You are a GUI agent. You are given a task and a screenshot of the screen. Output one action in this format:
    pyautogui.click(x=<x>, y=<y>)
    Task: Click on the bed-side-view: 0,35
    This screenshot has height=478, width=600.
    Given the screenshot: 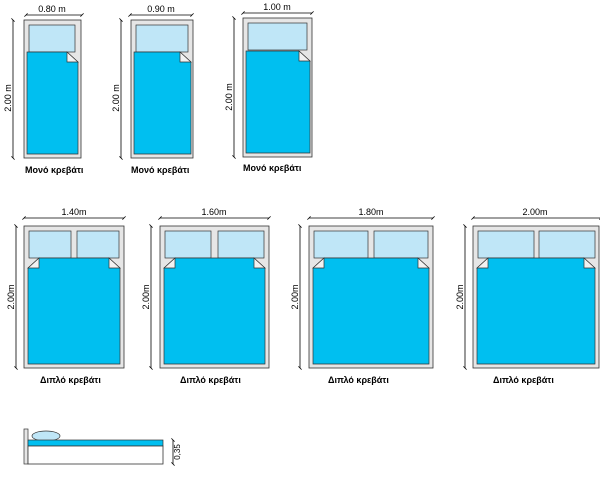 What is the action you would take?
    pyautogui.click(x=102, y=447)
    